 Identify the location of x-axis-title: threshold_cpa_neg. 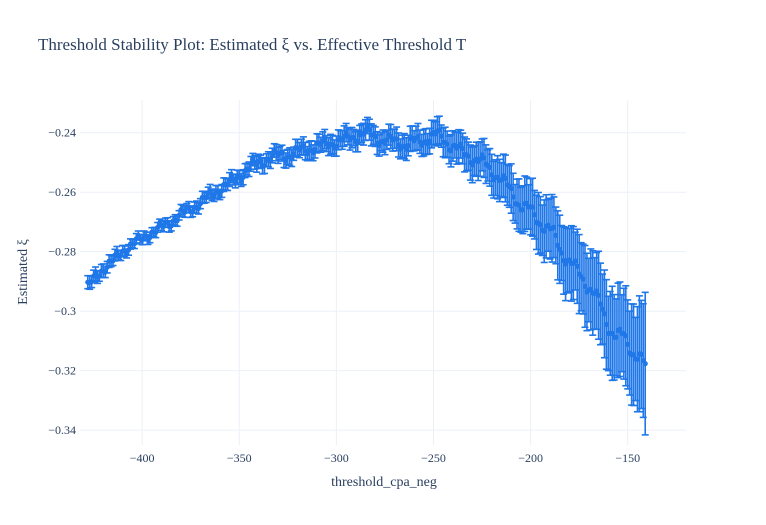
(384, 482).